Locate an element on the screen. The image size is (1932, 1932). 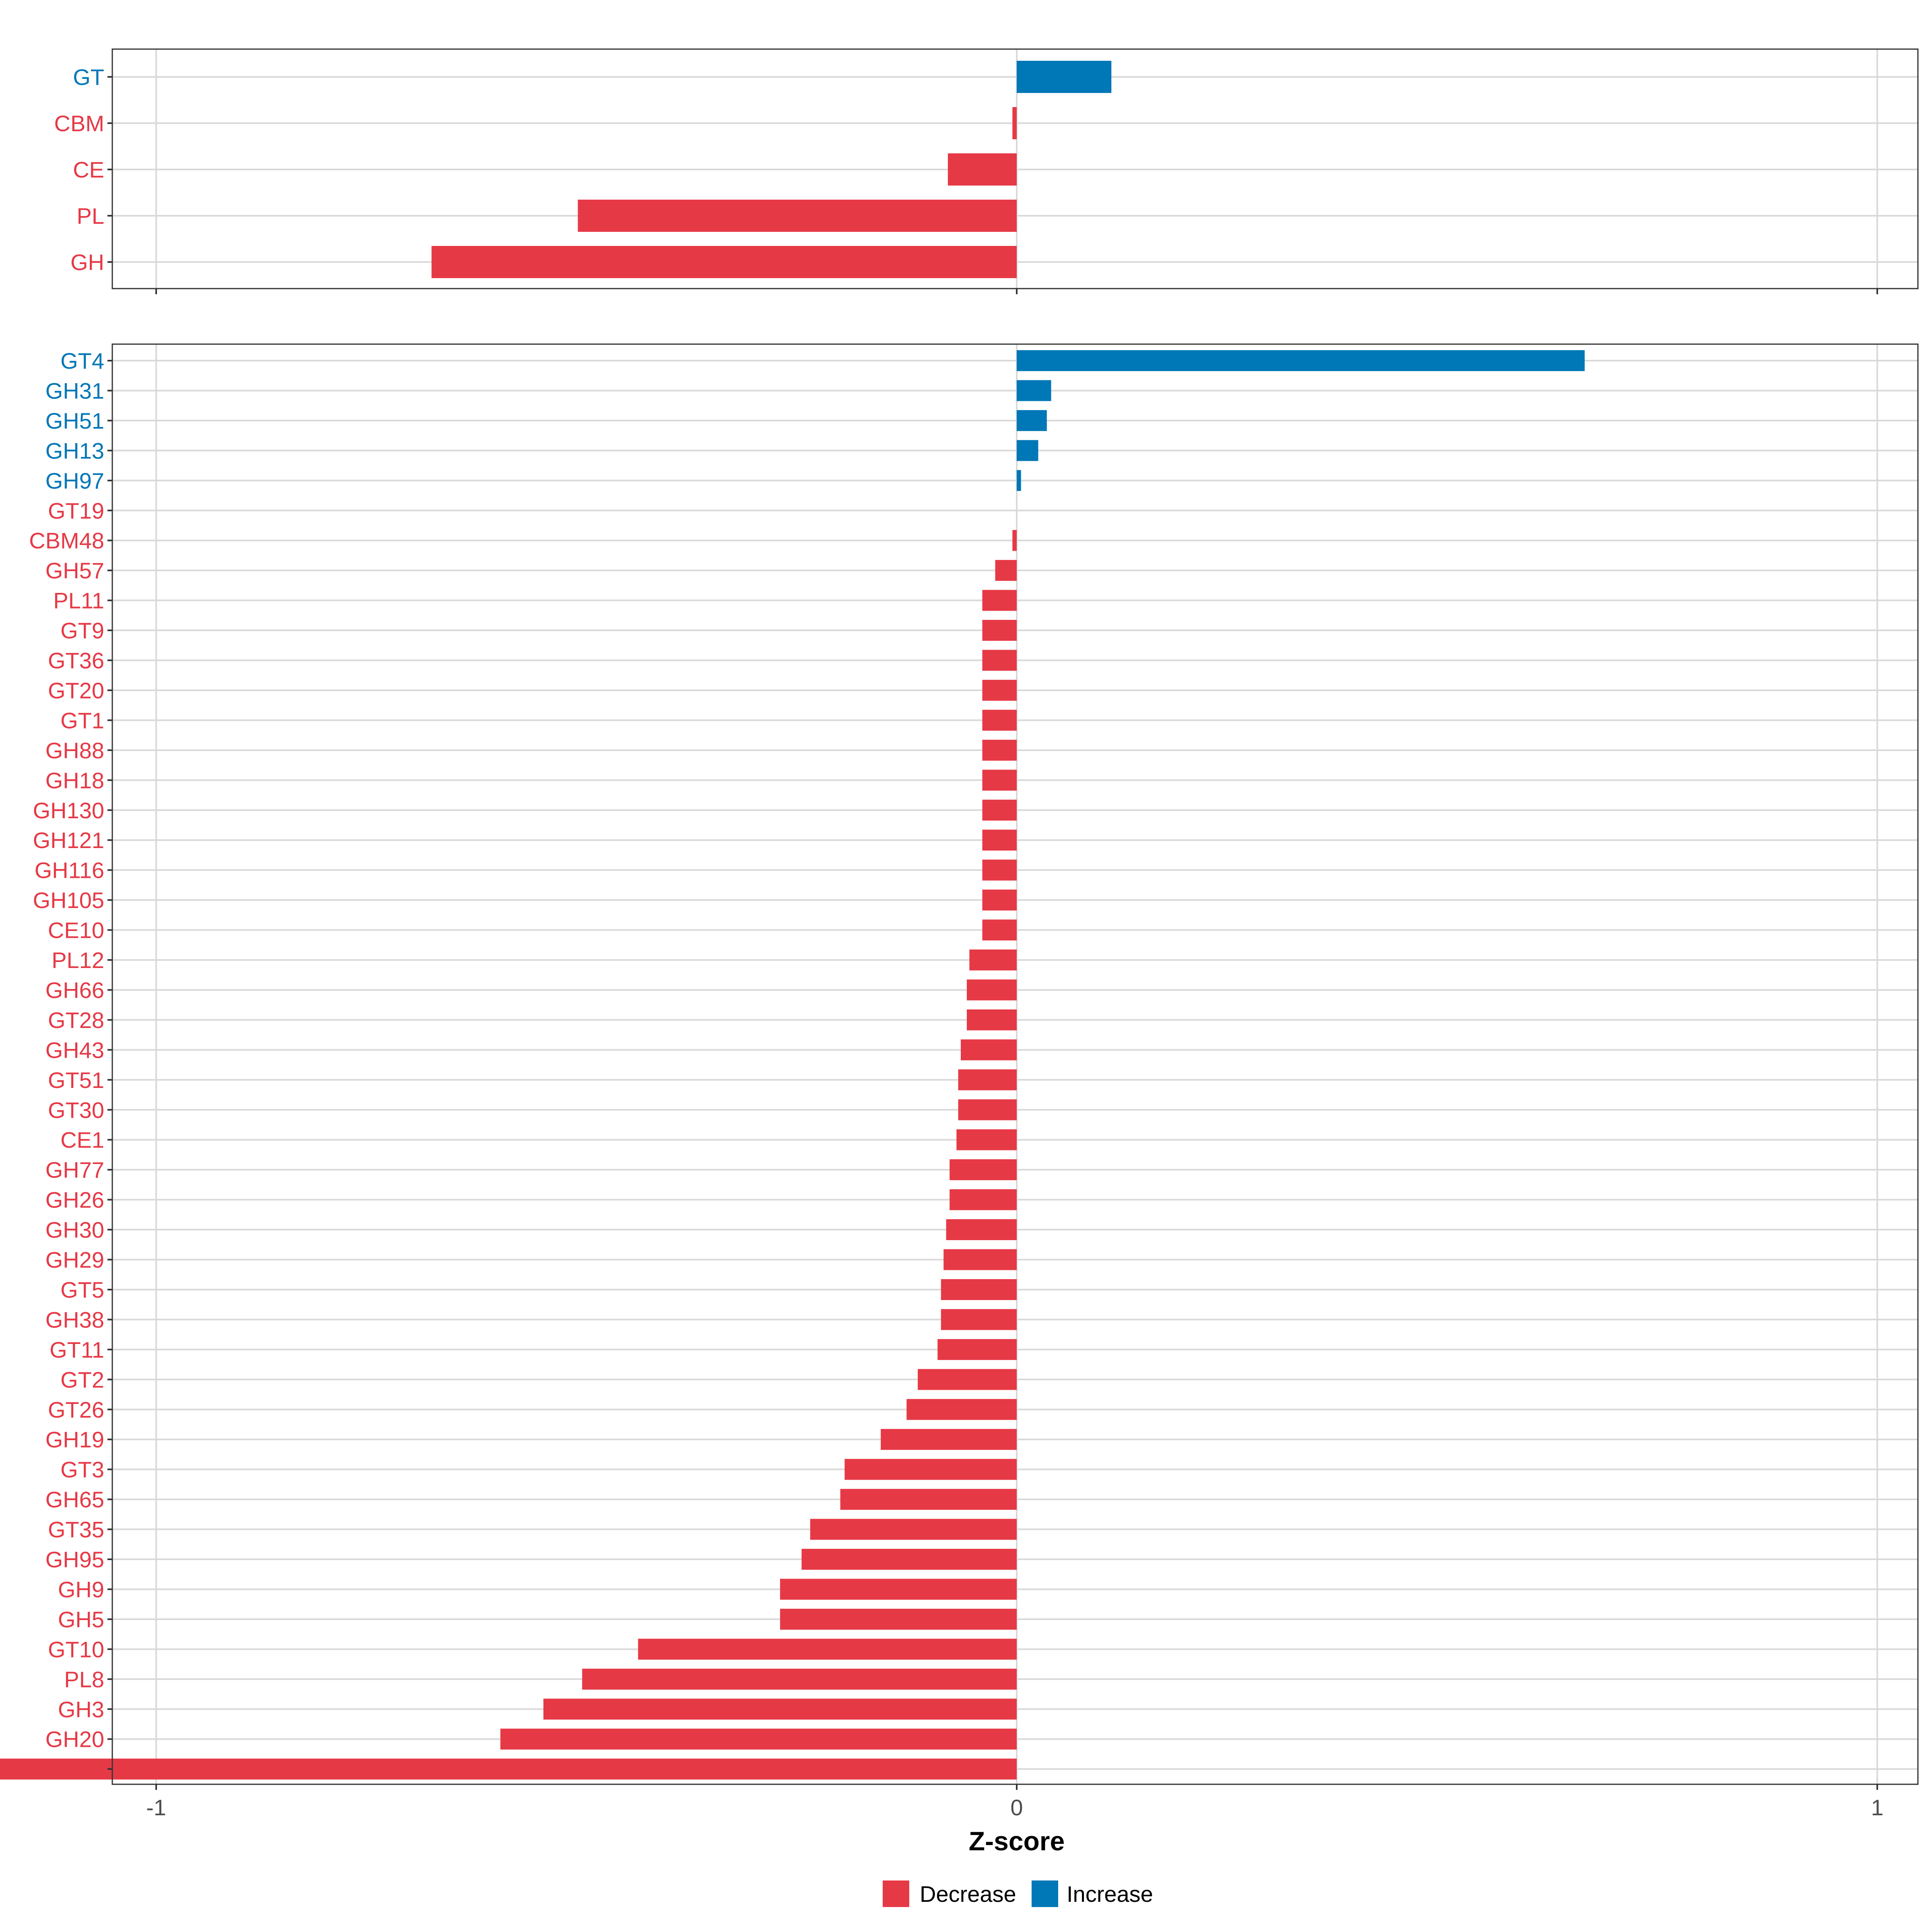
y-label-gt20: GT20 is located at coordinates (76, 690).